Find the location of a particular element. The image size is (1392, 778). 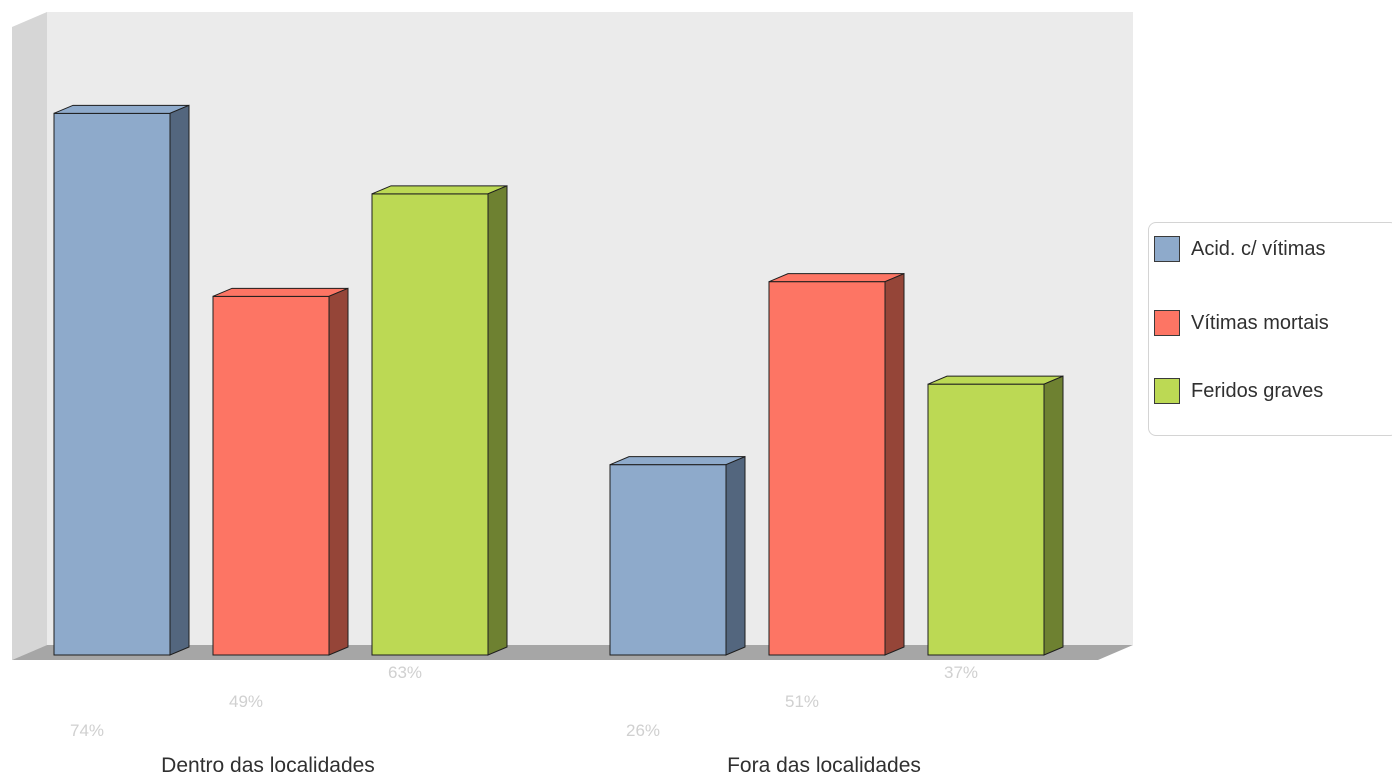

bar-vitimas-mortais-fora-das-localidades is located at coordinates (836, 464).